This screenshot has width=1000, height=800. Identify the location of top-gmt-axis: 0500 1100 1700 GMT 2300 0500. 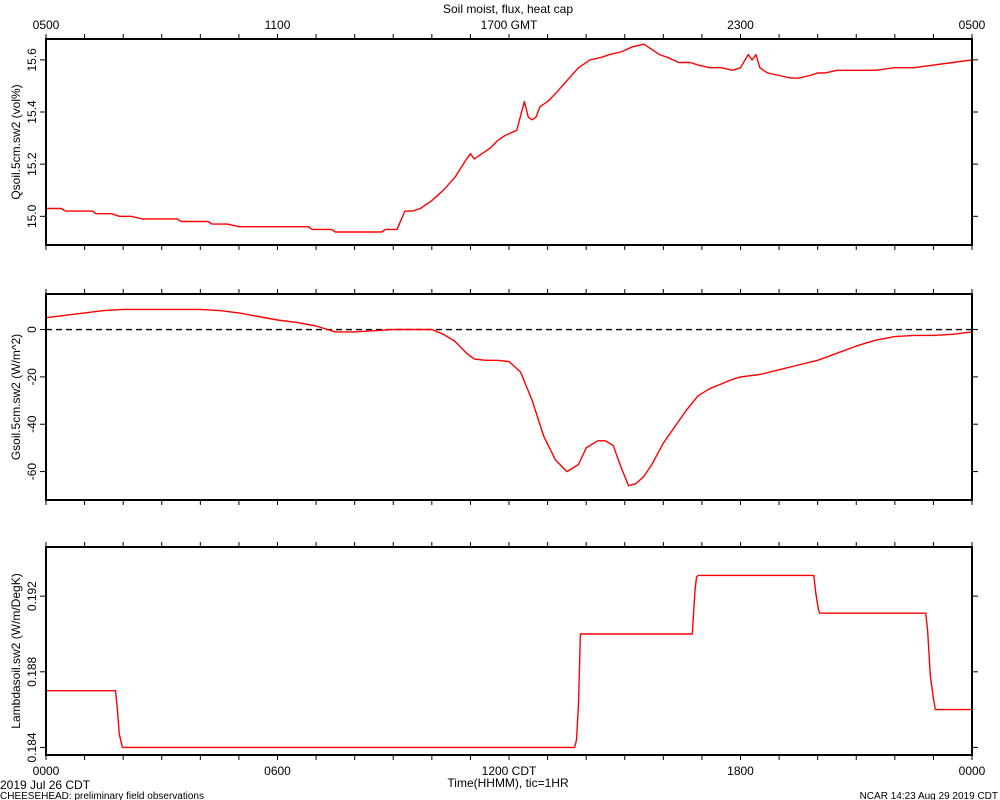
(509, 25).